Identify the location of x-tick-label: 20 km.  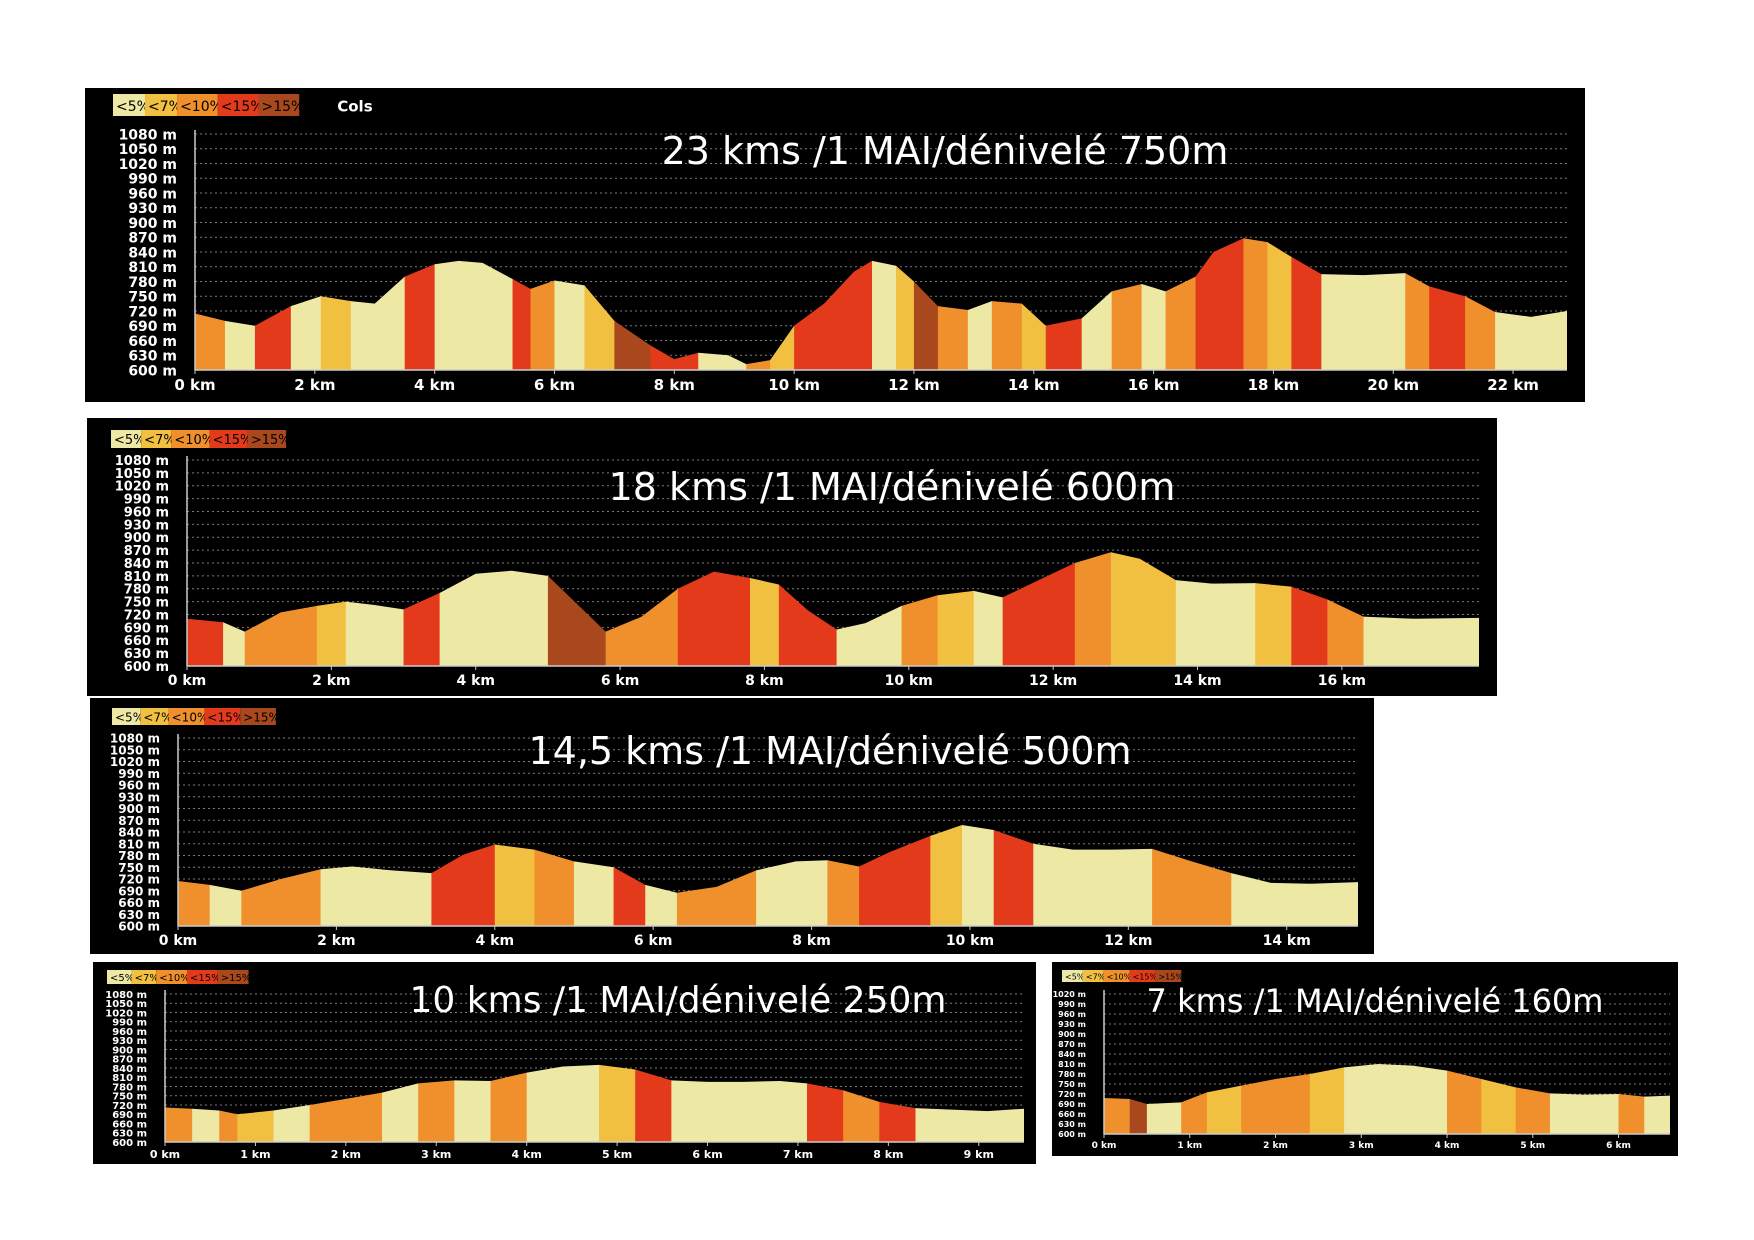
(1393, 385).